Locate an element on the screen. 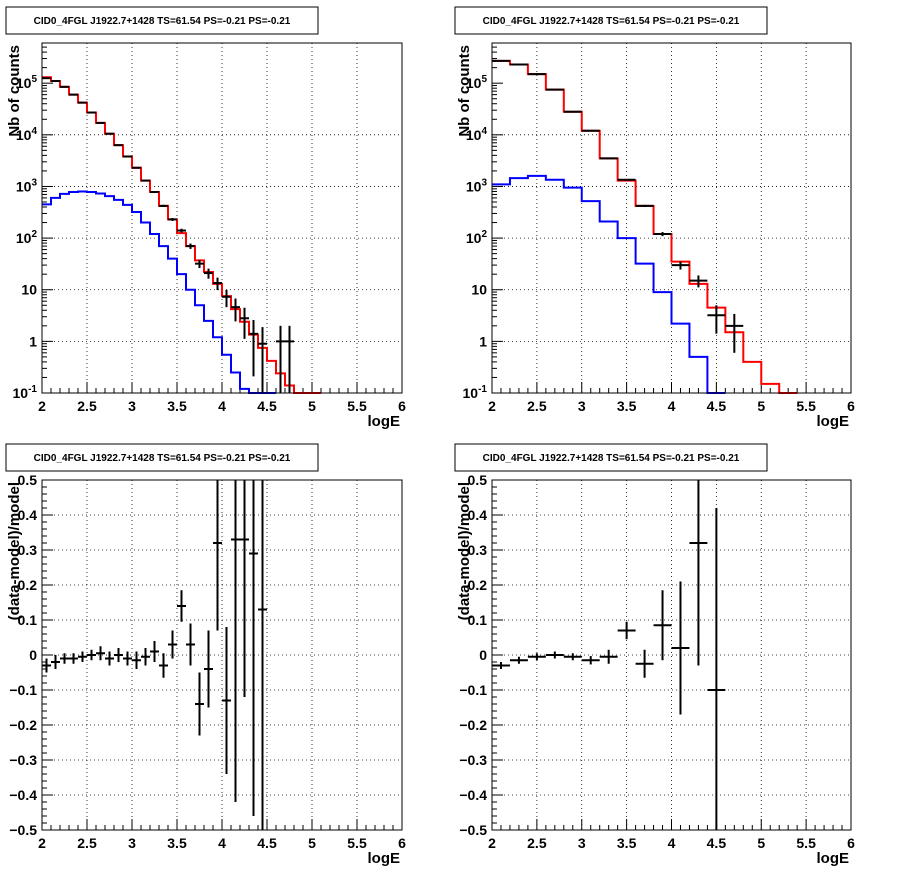 This screenshot has height=875, width=898. y-tick-label: −0.1 is located at coordinates (473, 690).